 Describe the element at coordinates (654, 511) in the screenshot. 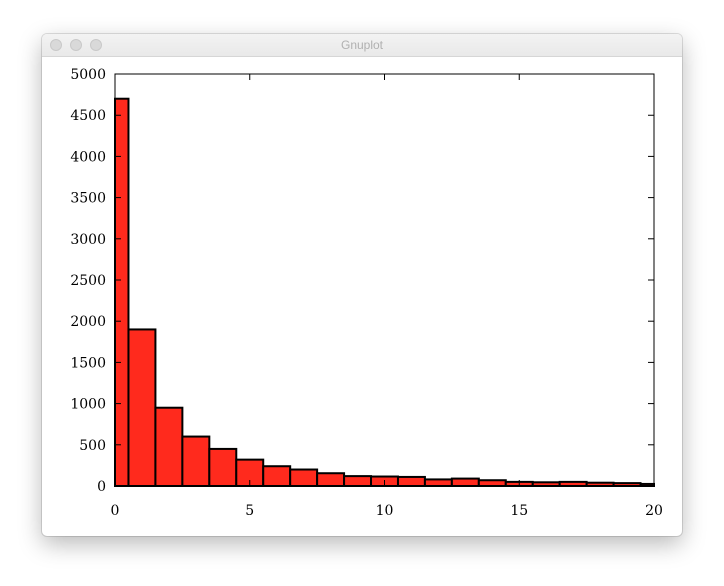

I see `x-tick-label: 20` at that location.